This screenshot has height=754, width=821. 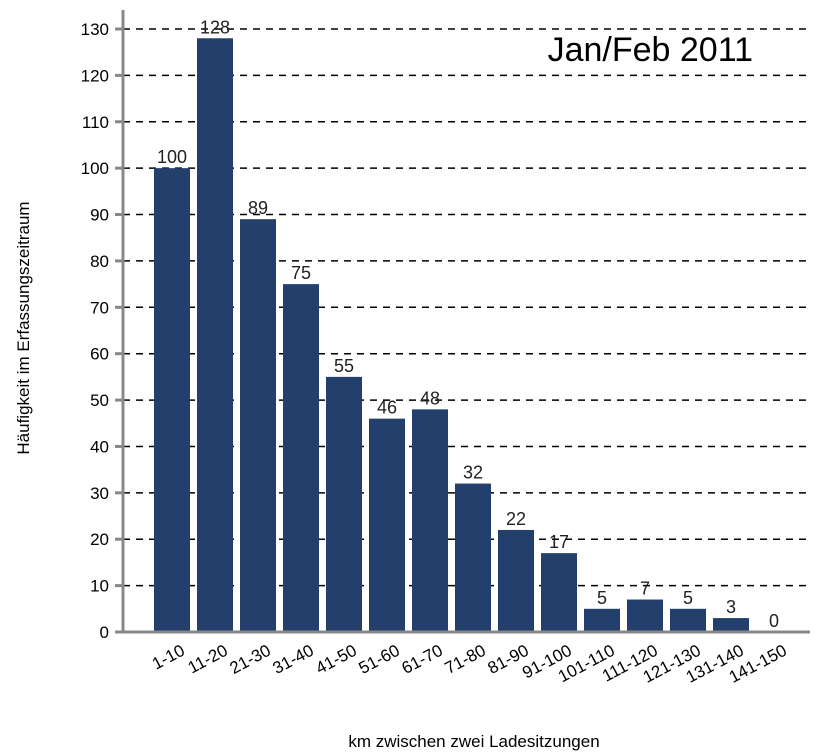 What do you see at coordinates (387, 408) in the screenshot?
I see `data-label: 46` at bounding box center [387, 408].